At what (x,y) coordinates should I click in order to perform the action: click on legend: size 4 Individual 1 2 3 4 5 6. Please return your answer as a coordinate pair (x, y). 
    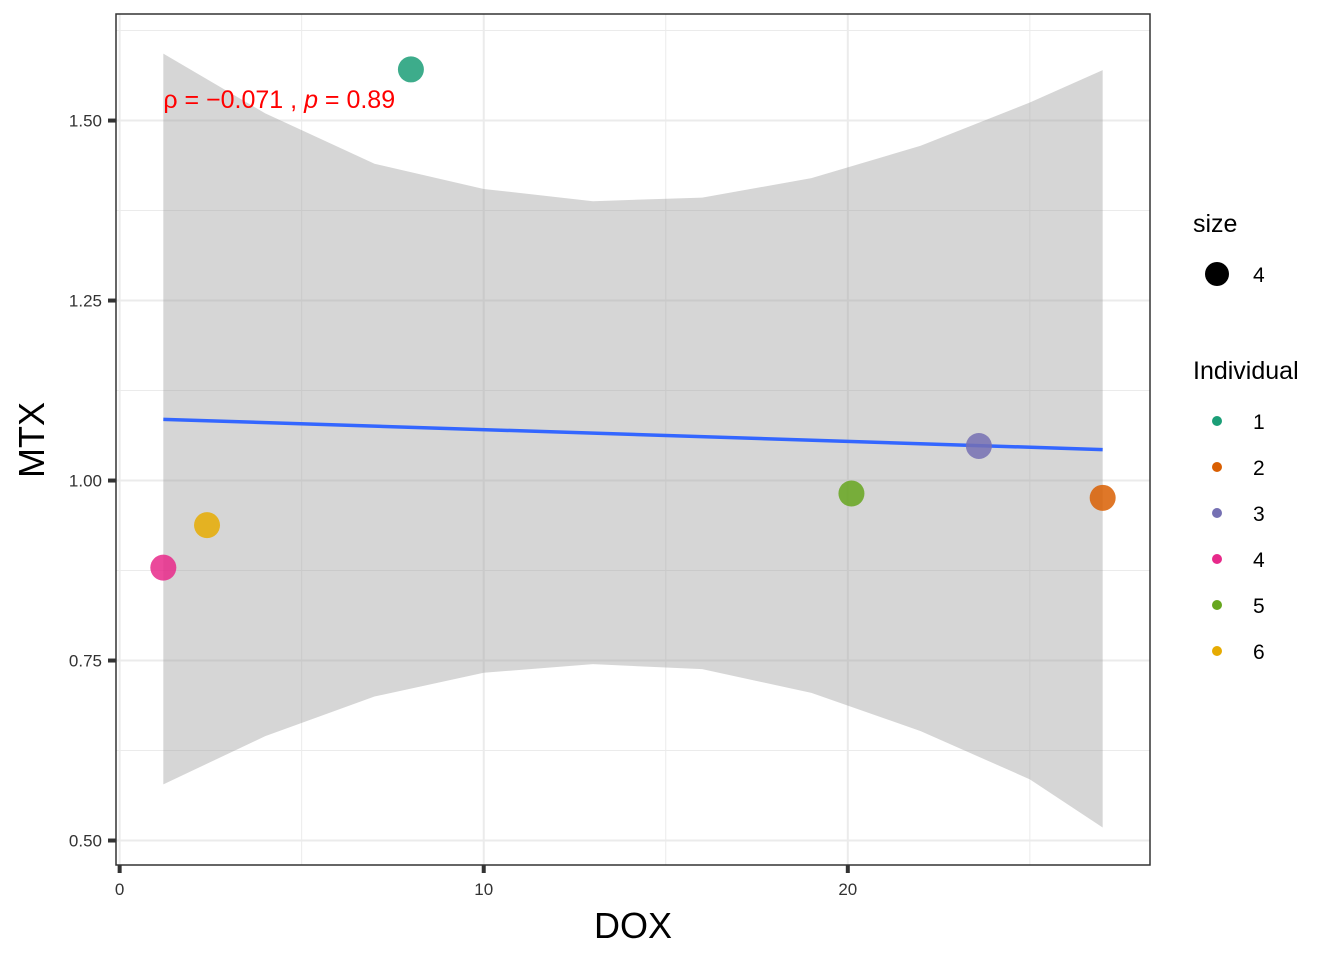
    Looking at the image, I should click on (1246, 437).